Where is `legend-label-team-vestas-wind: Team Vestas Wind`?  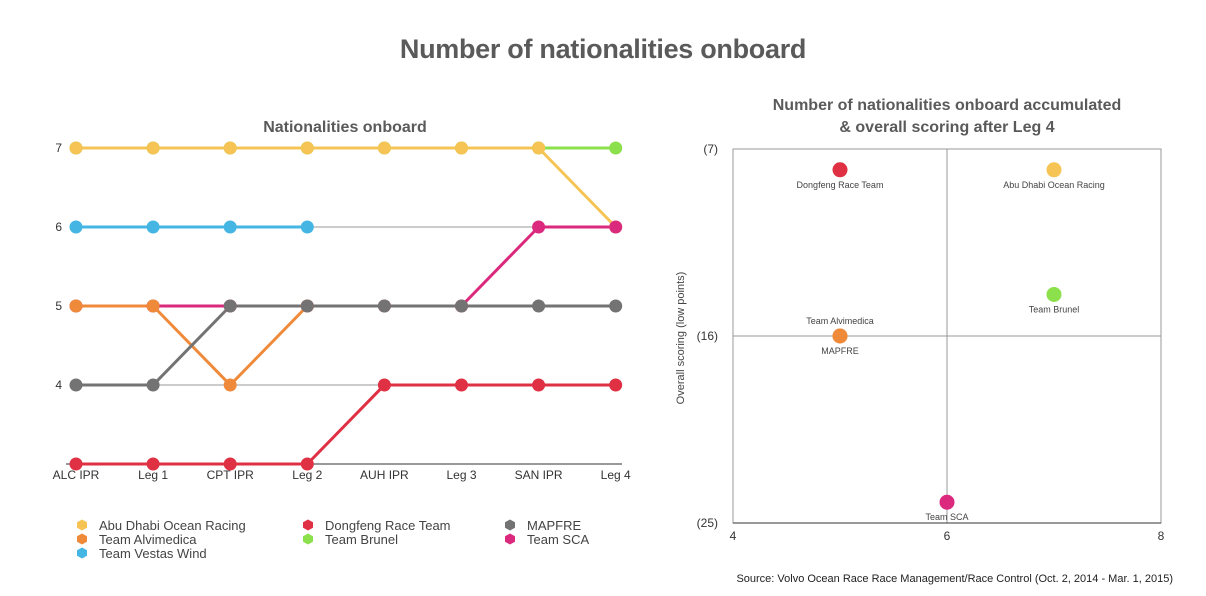
legend-label-team-vestas-wind: Team Vestas Wind is located at coordinates (153, 553).